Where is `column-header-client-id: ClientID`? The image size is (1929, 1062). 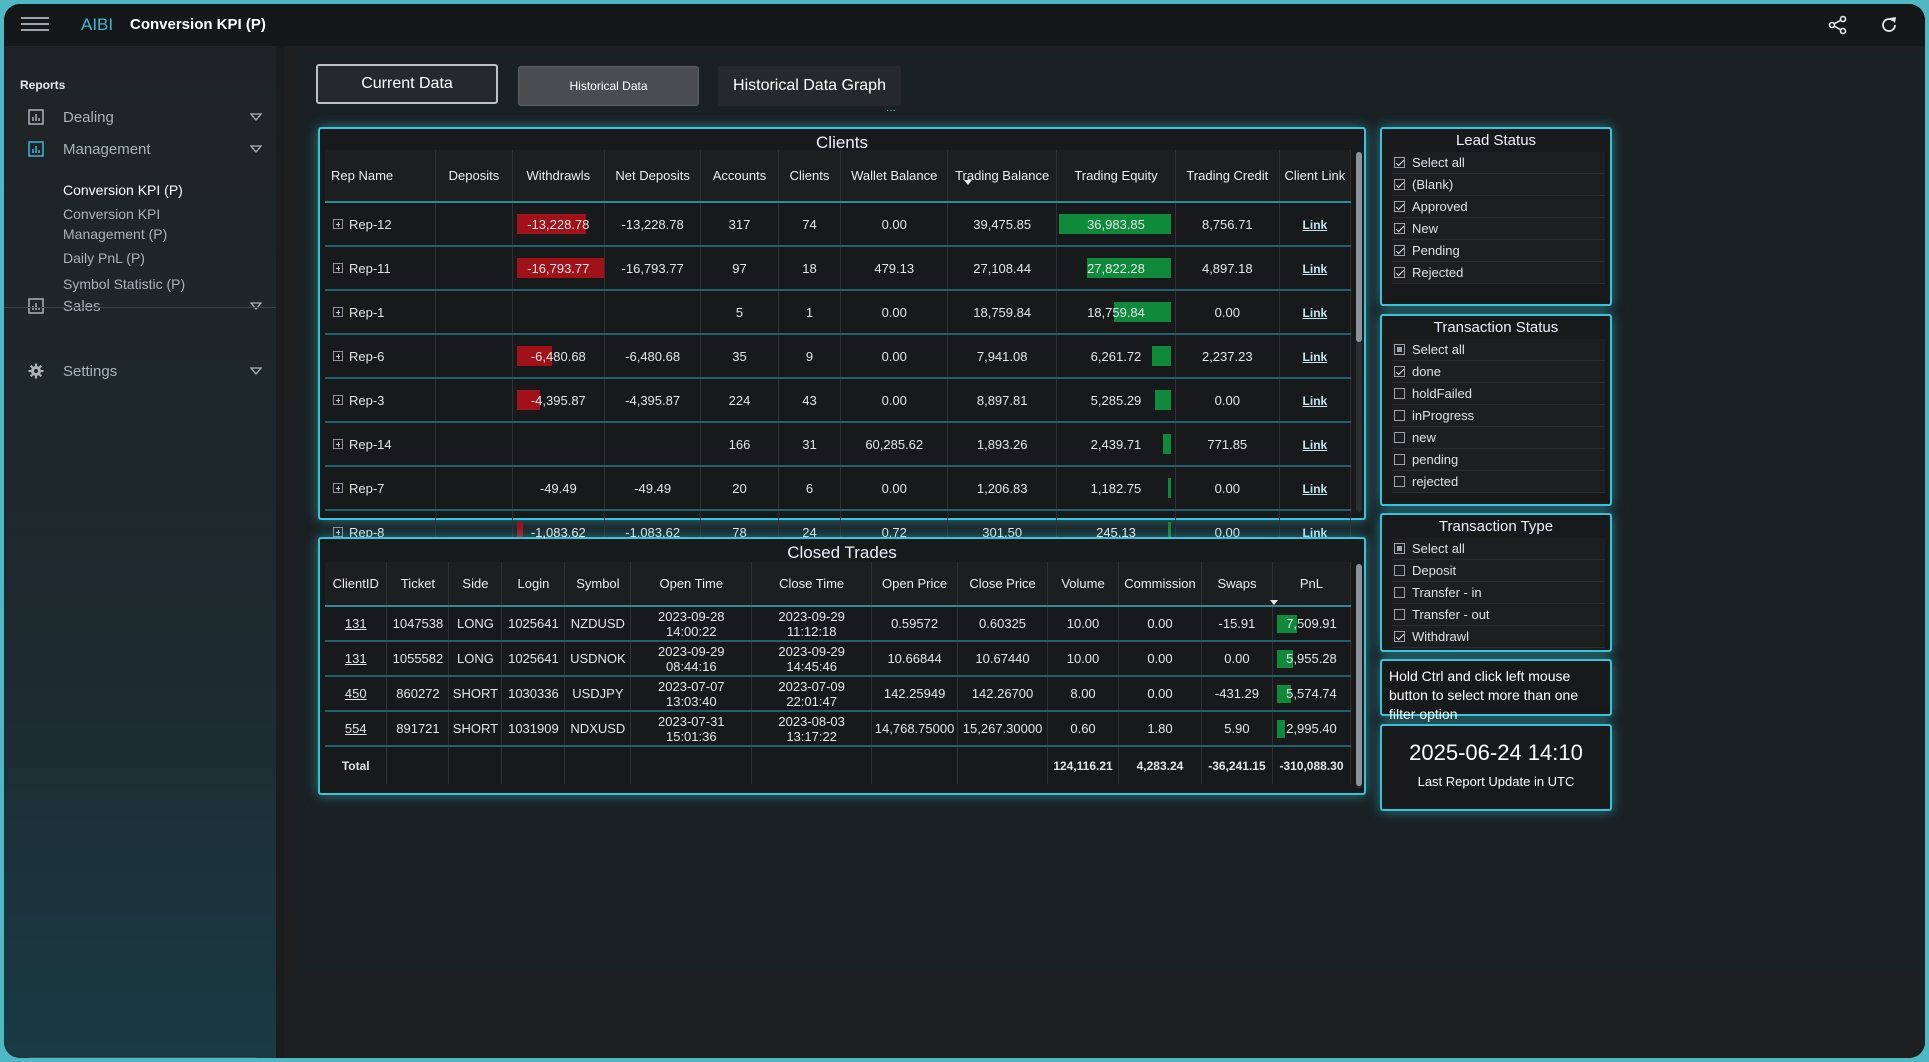 column-header-client-id: ClientID is located at coordinates (356, 584).